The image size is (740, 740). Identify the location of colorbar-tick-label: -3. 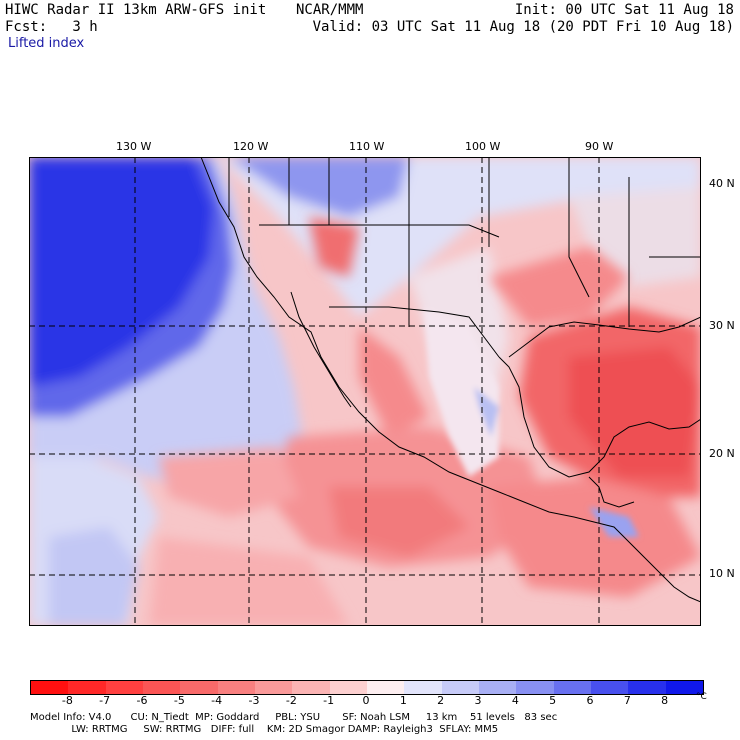
(254, 700).